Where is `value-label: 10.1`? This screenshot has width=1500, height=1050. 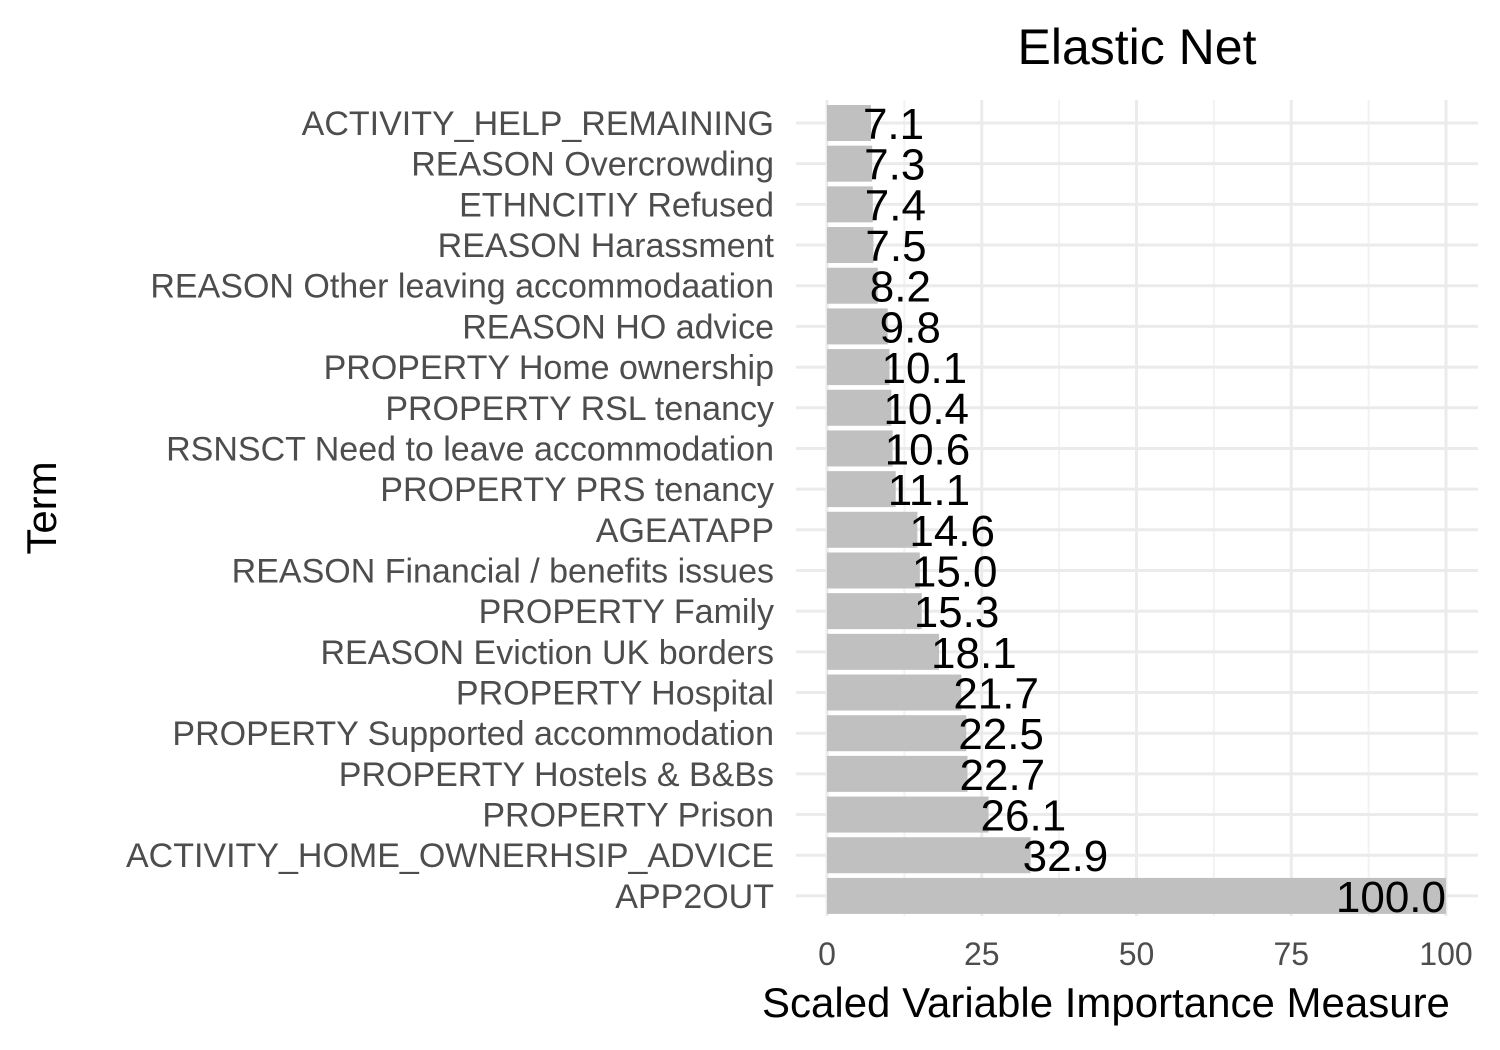 value-label: 10.1 is located at coordinates (925, 368).